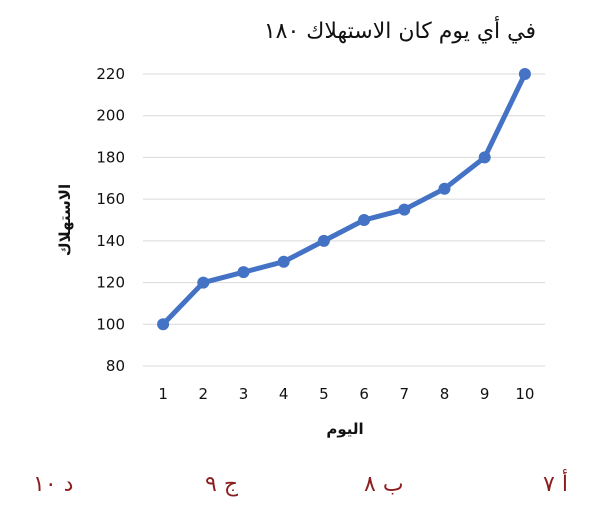 The image size is (611, 520). What do you see at coordinates (305, 492) in the screenshot?
I see `answer-options: أ ٧ ب ٨ ج ٩ د ١٠` at bounding box center [305, 492].